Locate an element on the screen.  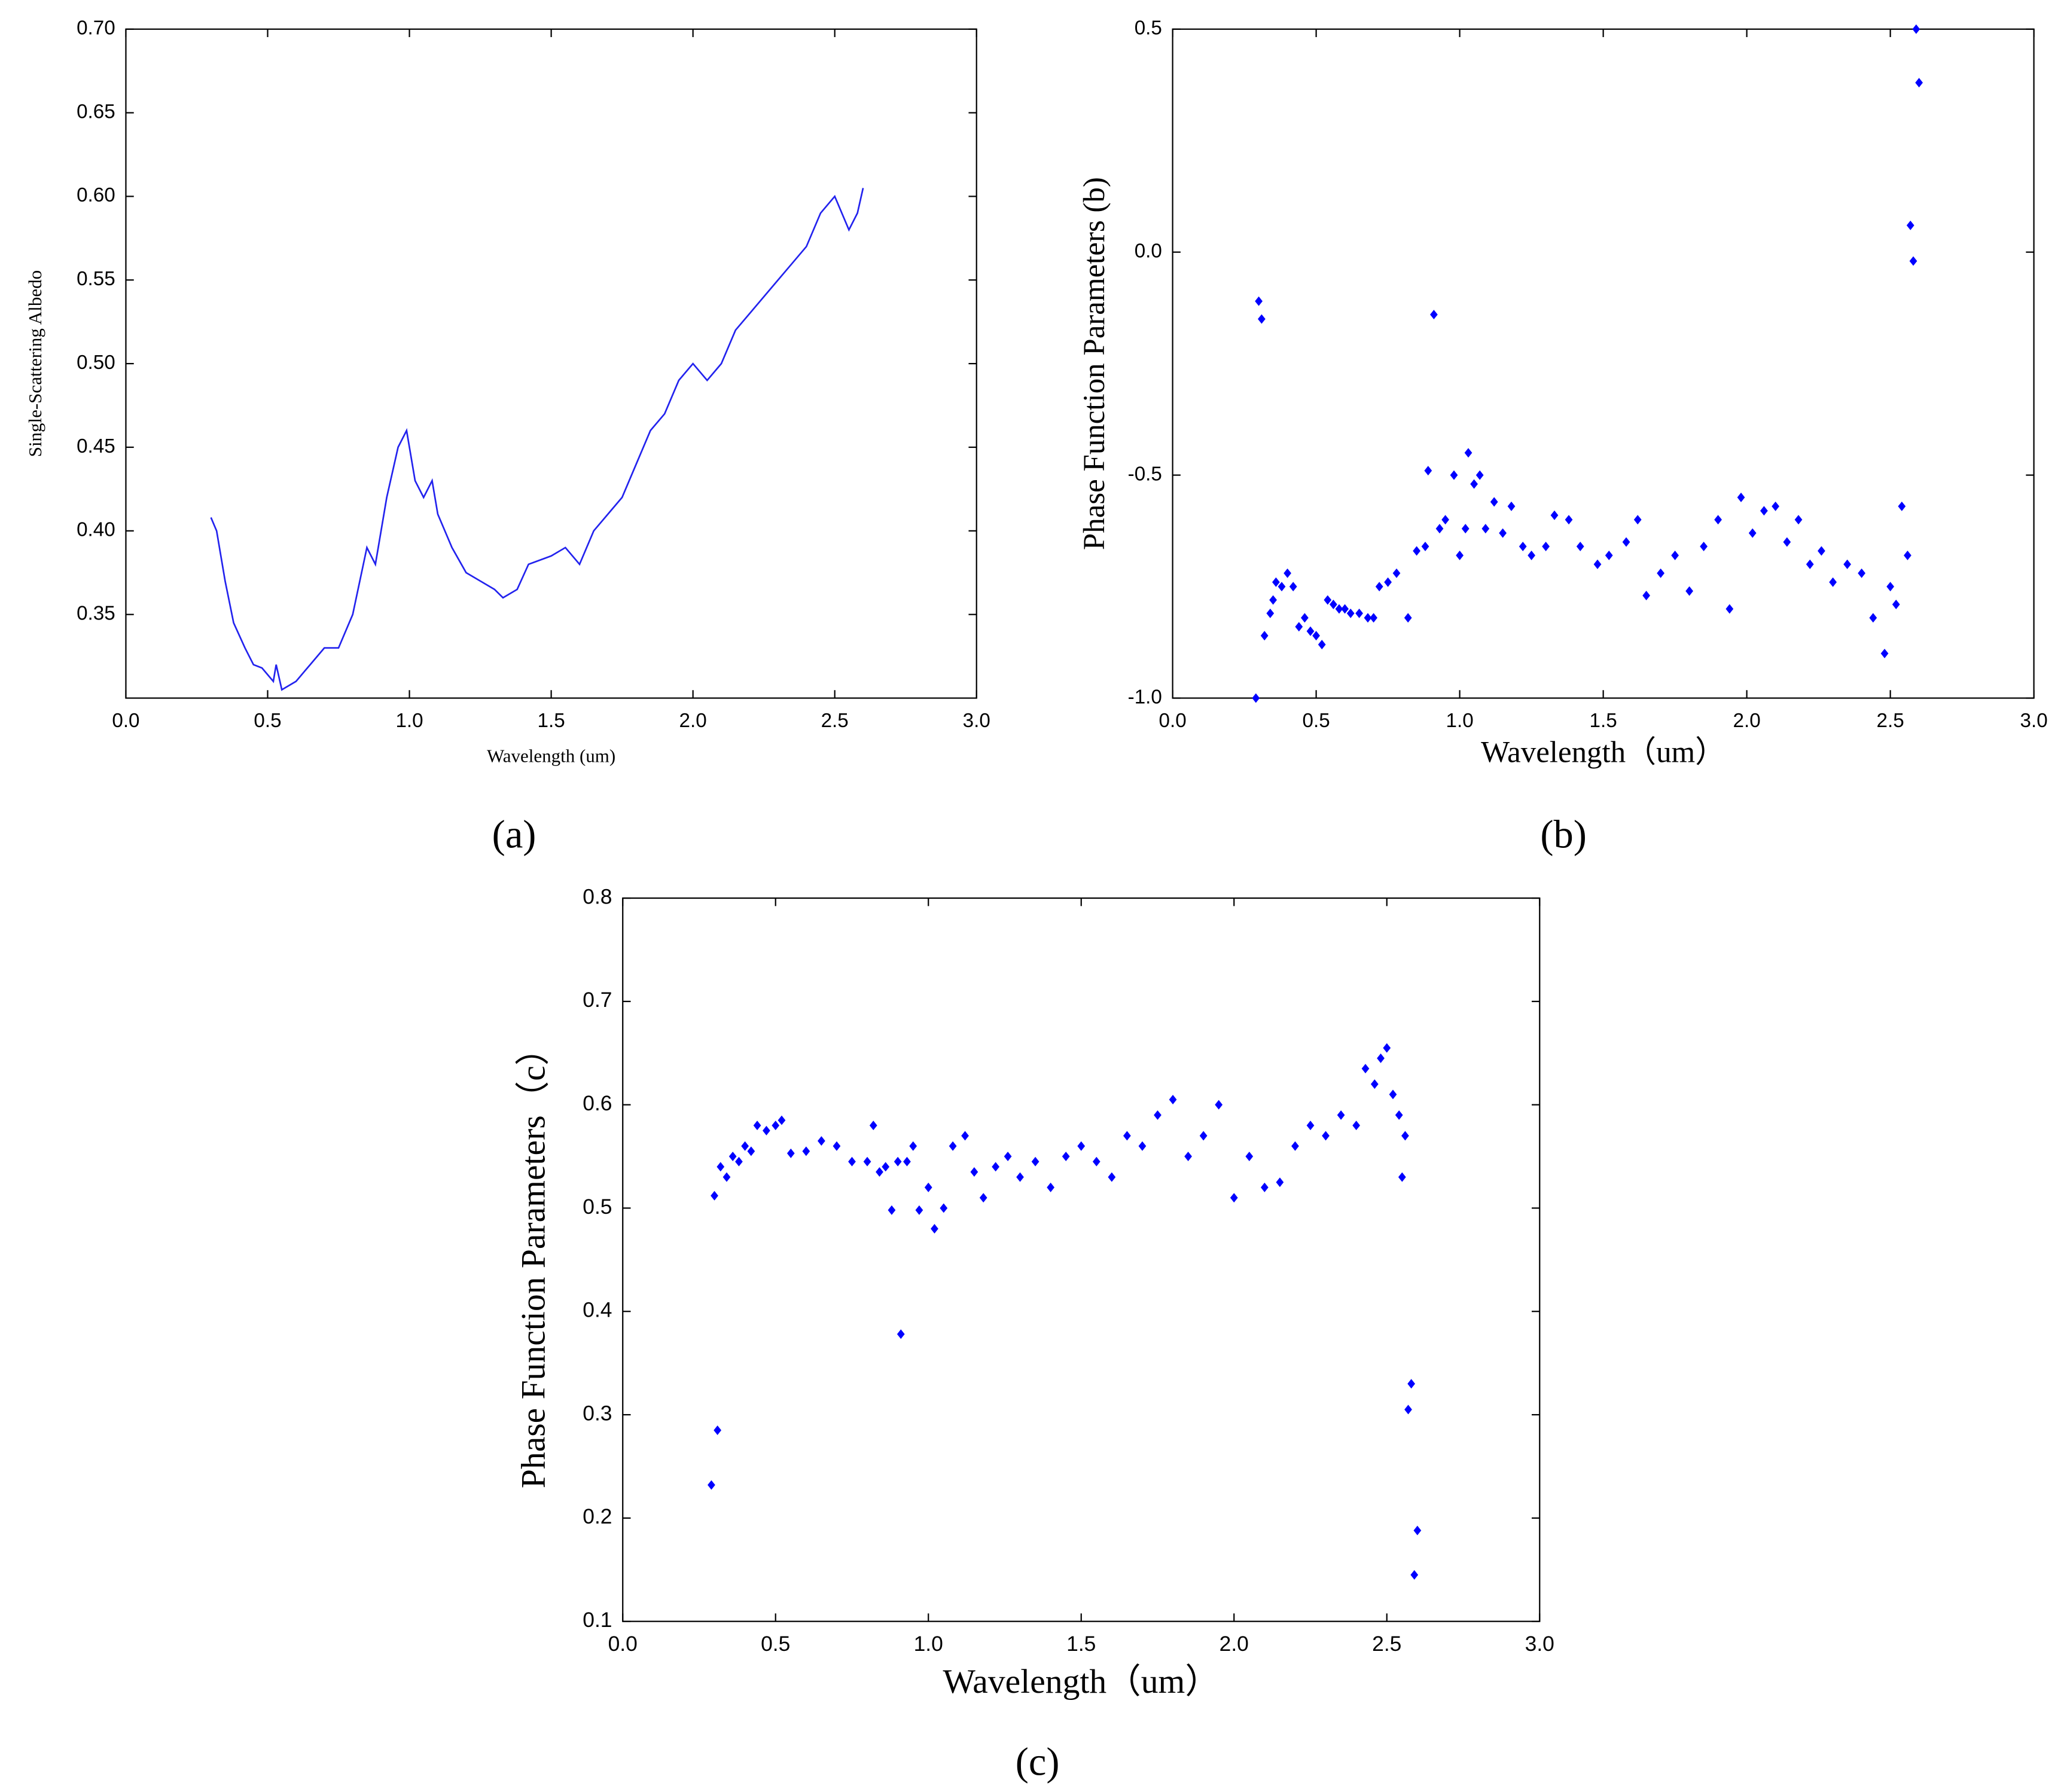
panel-label: (c) is located at coordinates (1038, 1762).